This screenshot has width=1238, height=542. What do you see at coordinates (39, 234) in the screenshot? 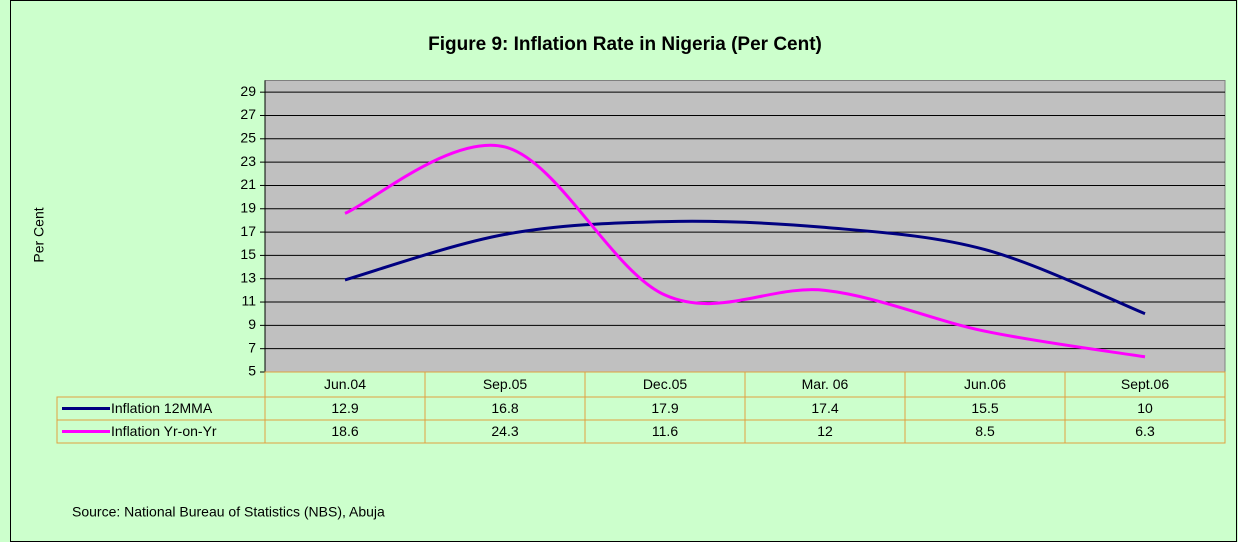
I see `y-axis-label: Per Cent` at bounding box center [39, 234].